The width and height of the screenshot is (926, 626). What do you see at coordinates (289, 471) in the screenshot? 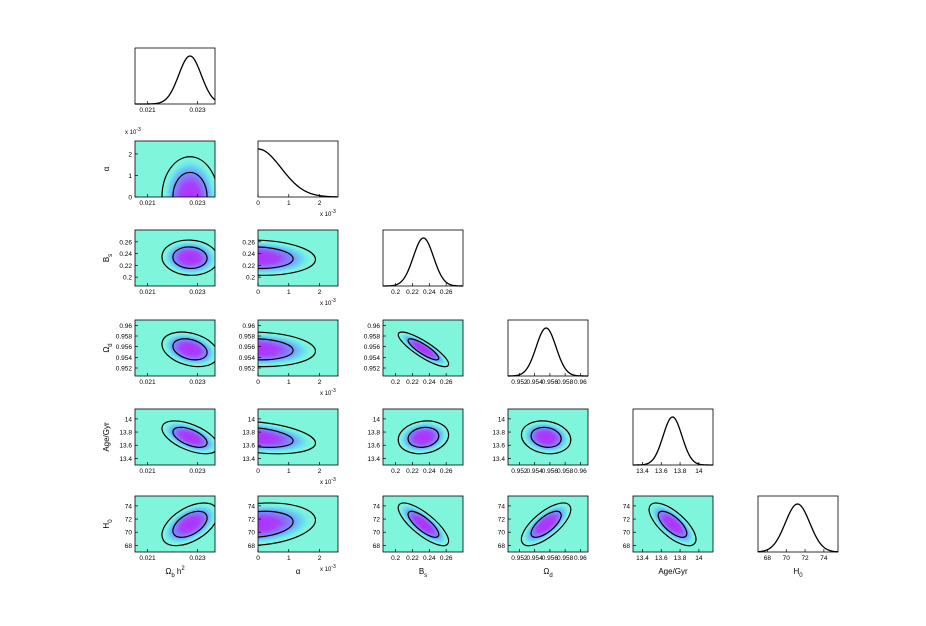
I see `panel-alpha-xtick-label: 1` at bounding box center [289, 471].